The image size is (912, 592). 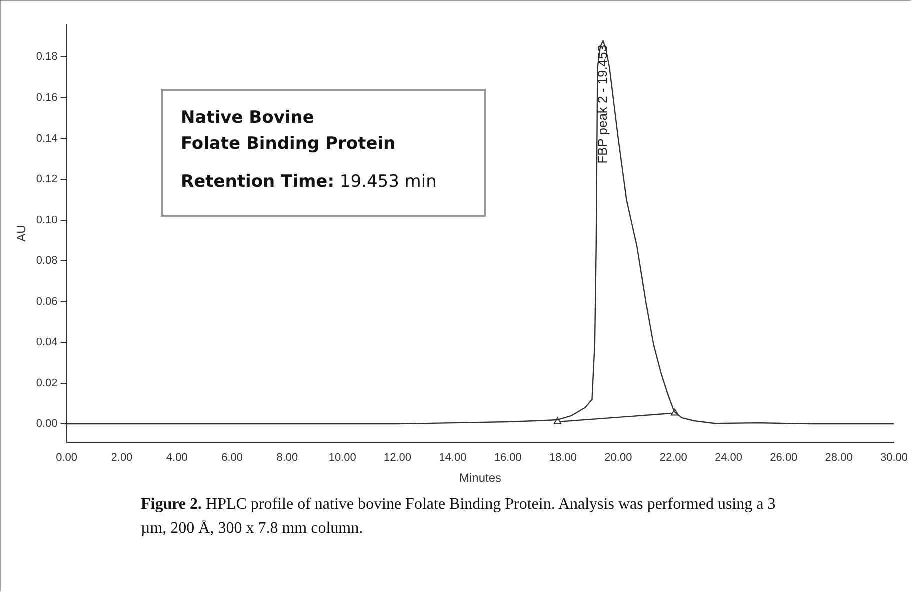 What do you see at coordinates (287, 458) in the screenshot?
I see `x-tick-label: 8.00` at bounding box center [287, 458].